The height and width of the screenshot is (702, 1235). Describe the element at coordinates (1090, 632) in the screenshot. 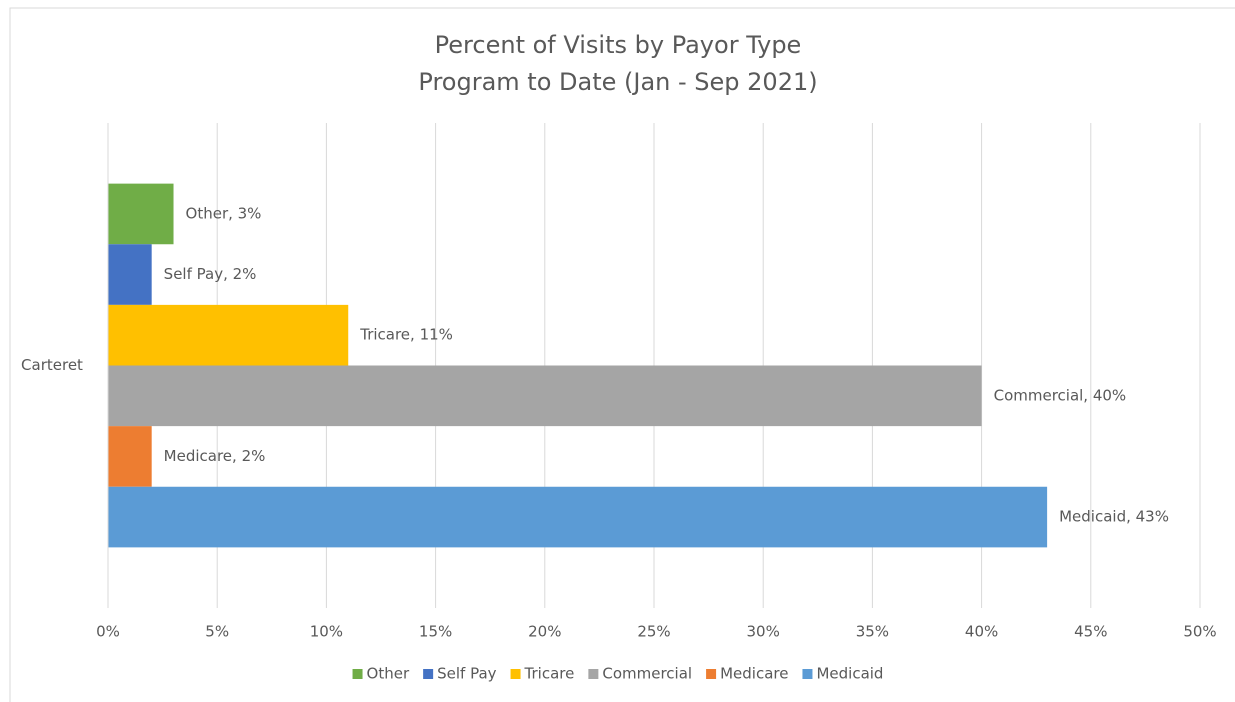

I see `x-tick-label: 45%` at that location.